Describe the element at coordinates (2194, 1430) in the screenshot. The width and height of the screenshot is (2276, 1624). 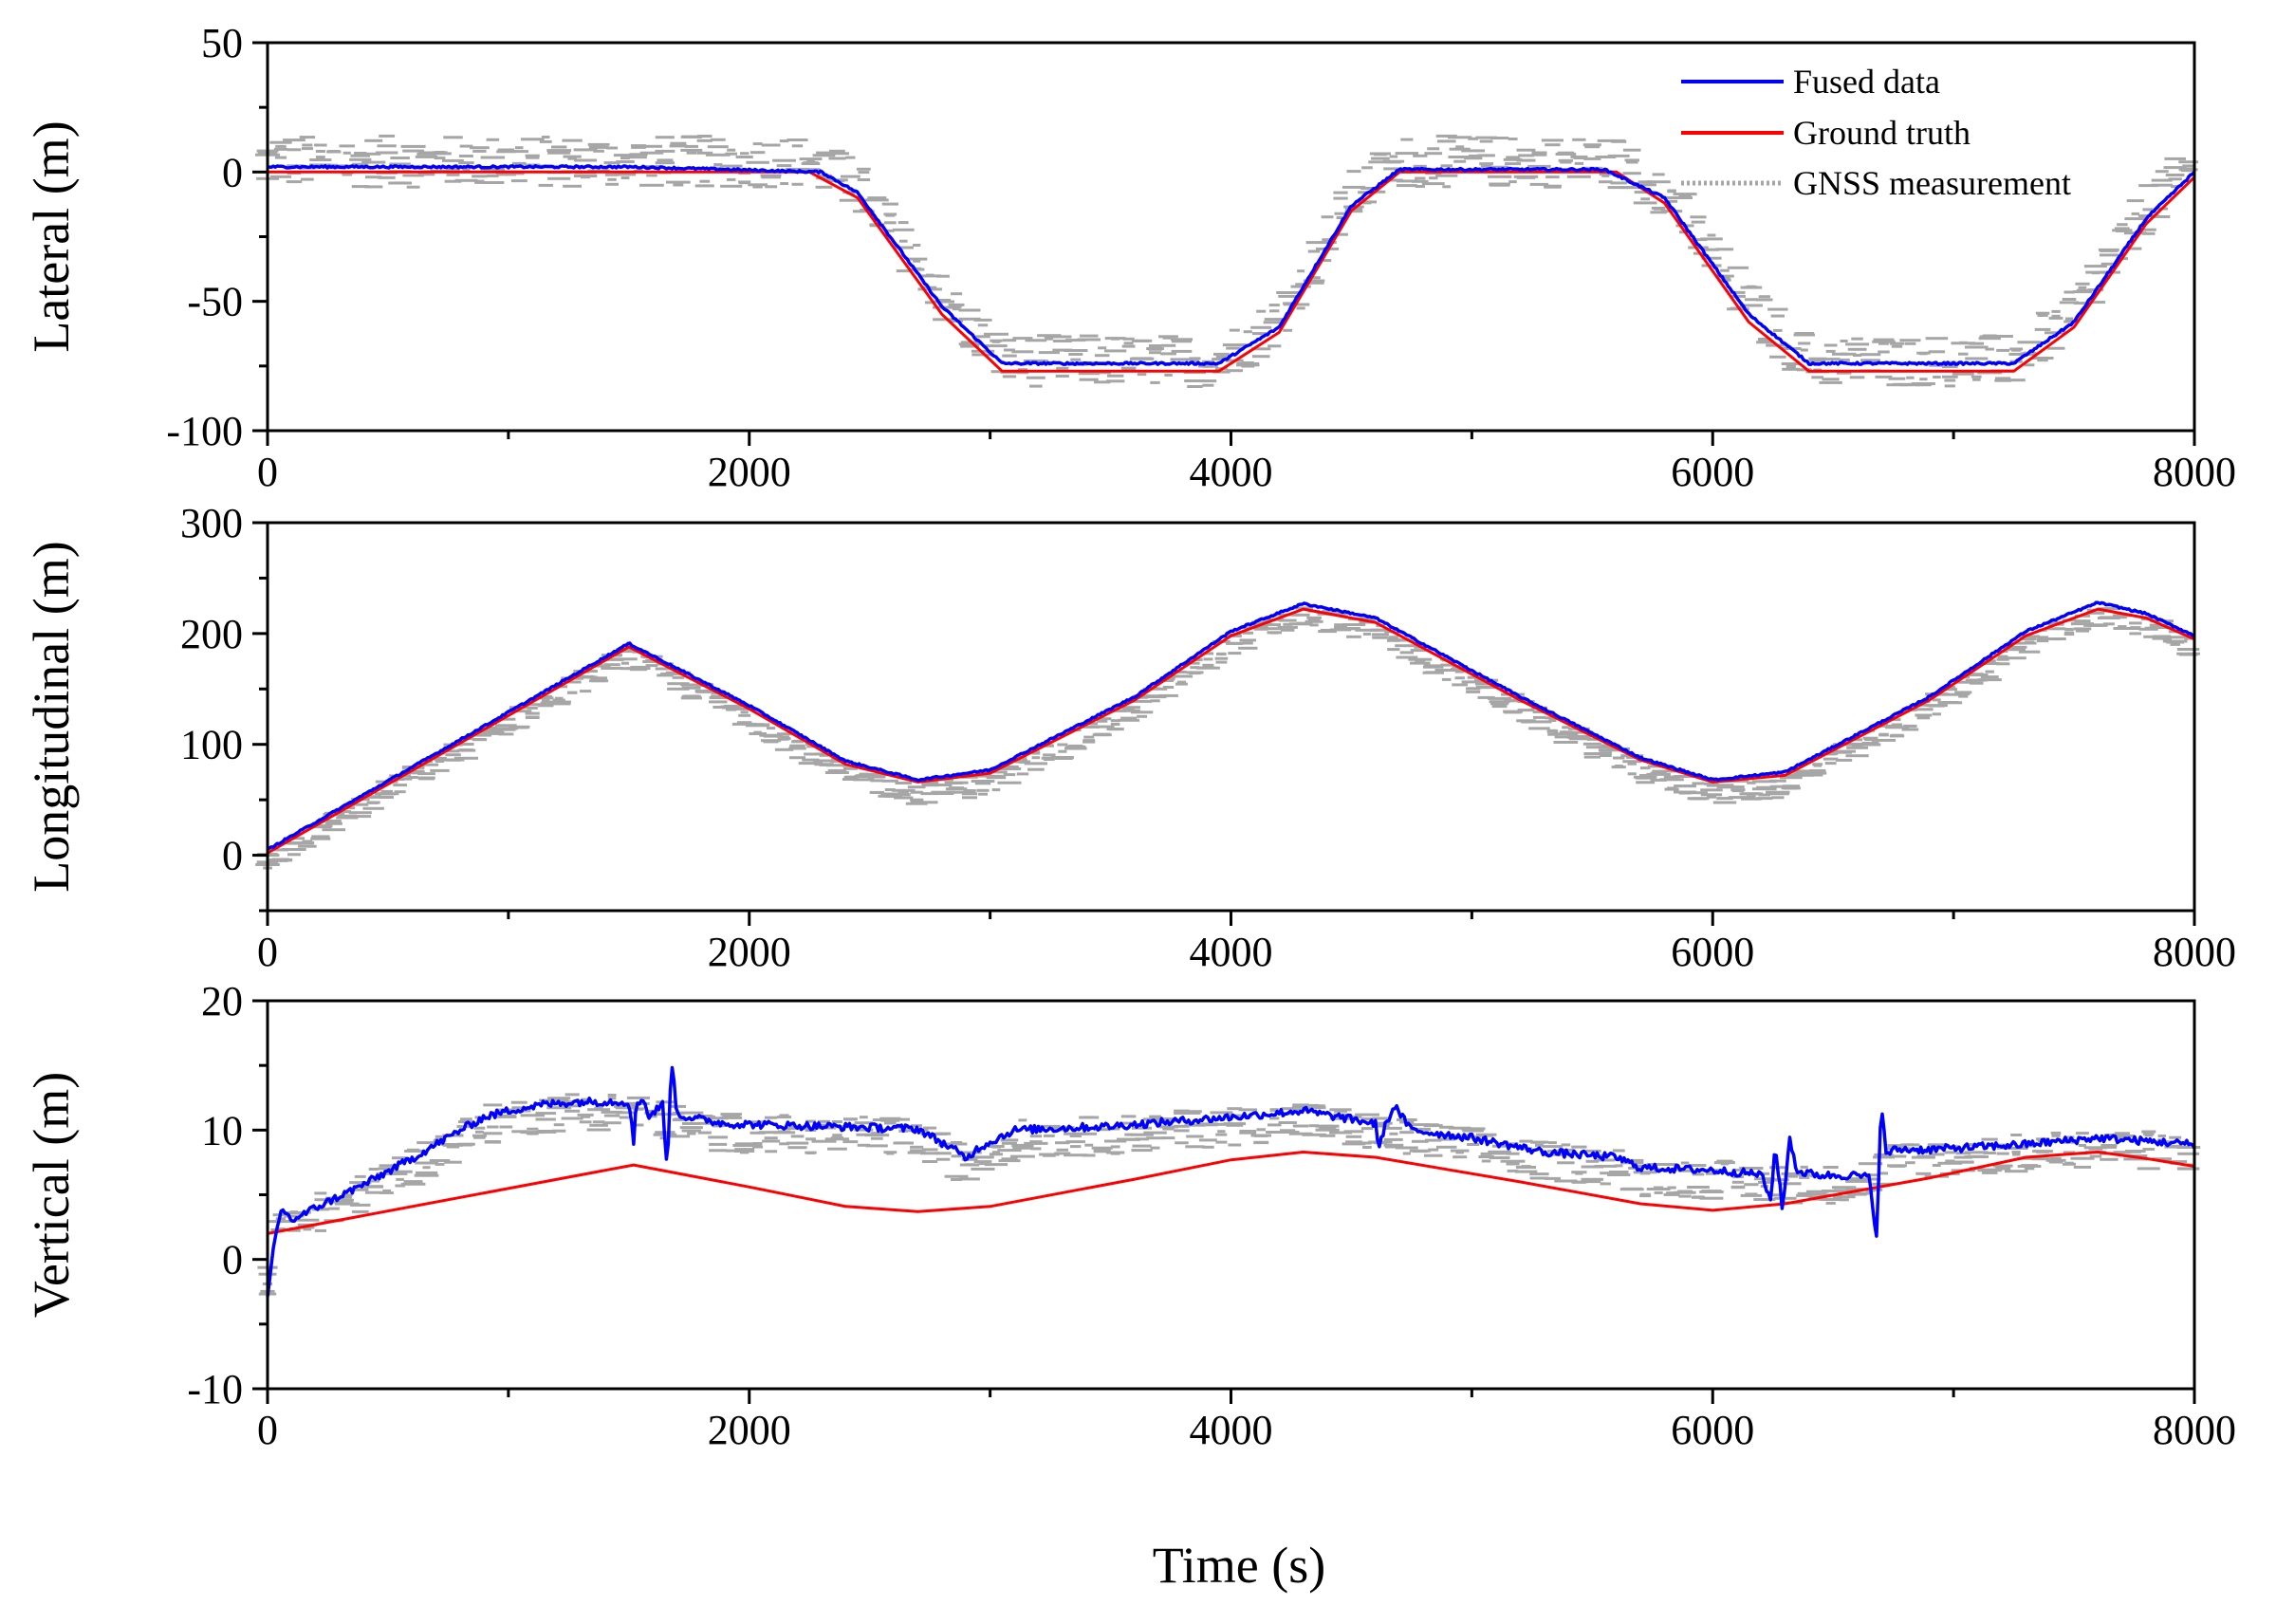
I see `vertical-x-tick-label: 8000` at that location.